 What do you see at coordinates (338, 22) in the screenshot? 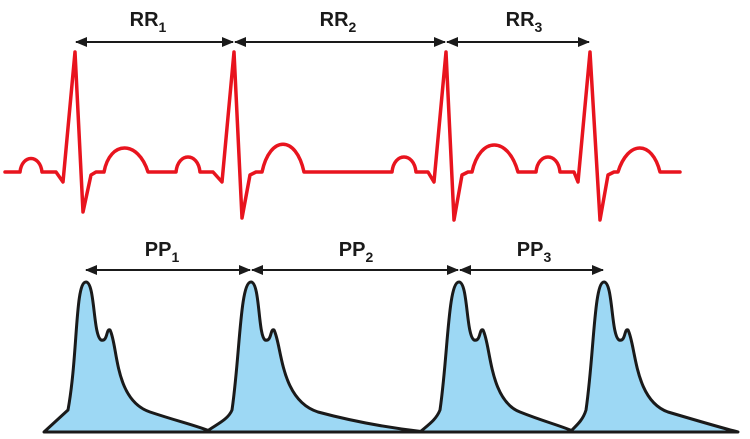
I see `rr2-label: RR2` at bounding box center [338, 22].